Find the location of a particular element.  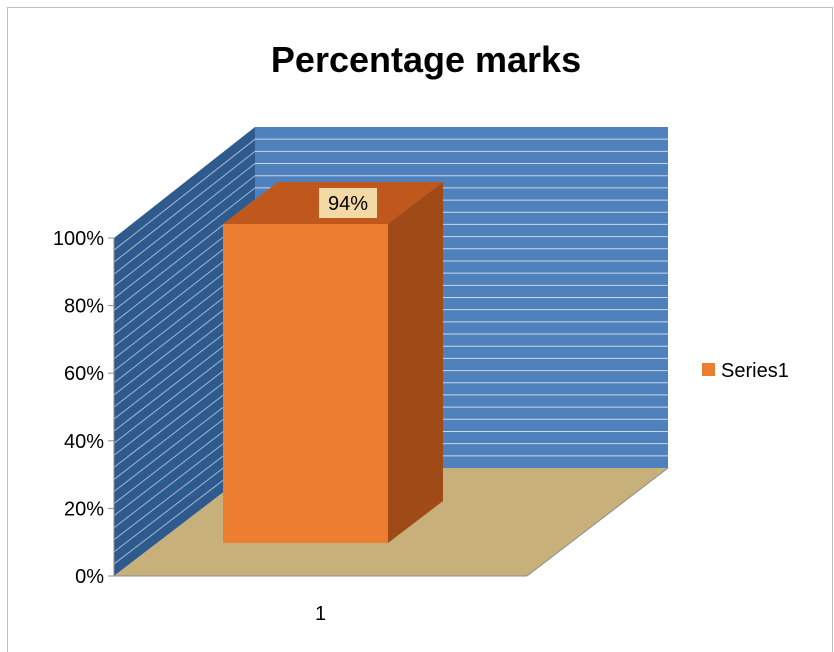

floor-edge is located at coordinates (597, 522).